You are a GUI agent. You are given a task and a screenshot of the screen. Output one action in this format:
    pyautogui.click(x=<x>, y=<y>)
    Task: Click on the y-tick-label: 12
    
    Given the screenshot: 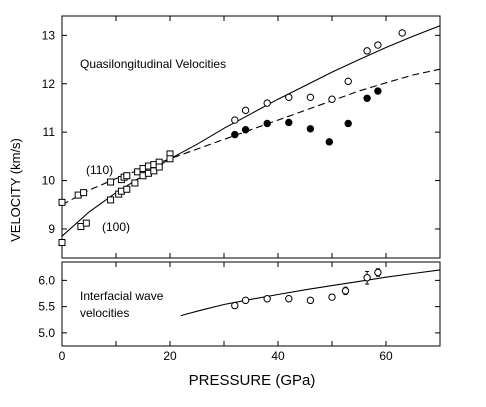 What is the action you would take?
    pyautogui.click(x=49, y=84)
    